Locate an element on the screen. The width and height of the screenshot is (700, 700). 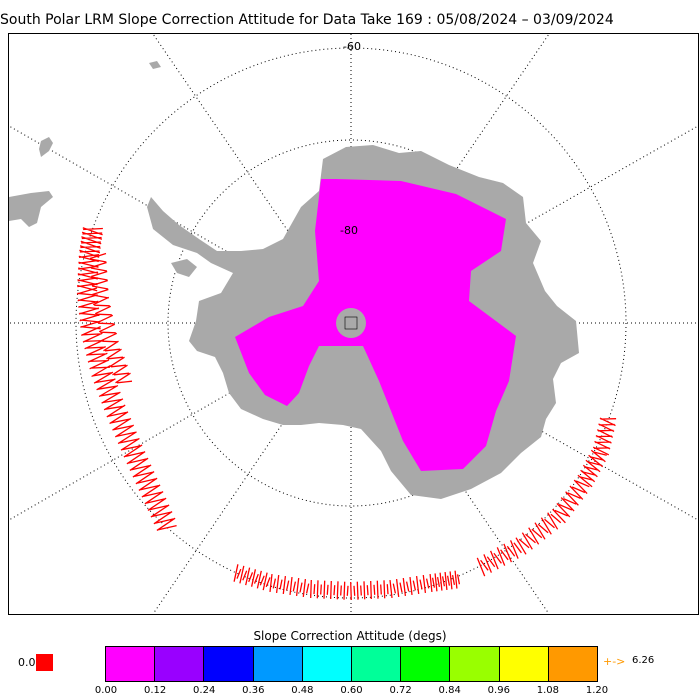
pole-marker is located at coordinates (351, 323).